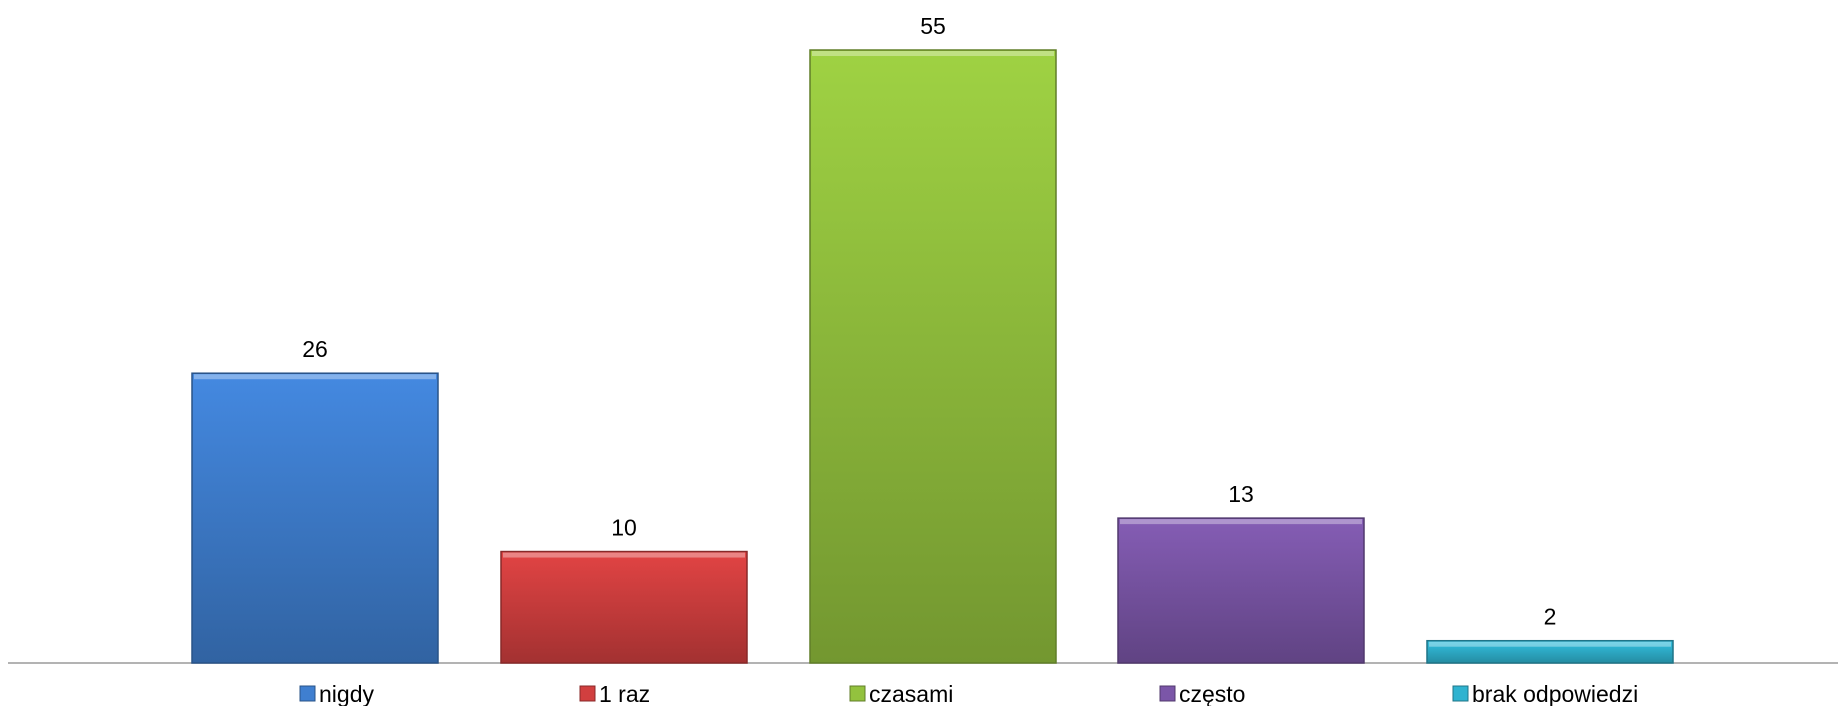 The image size is (1838, 706). I want to click on data-label: 26, so click(315, 349).